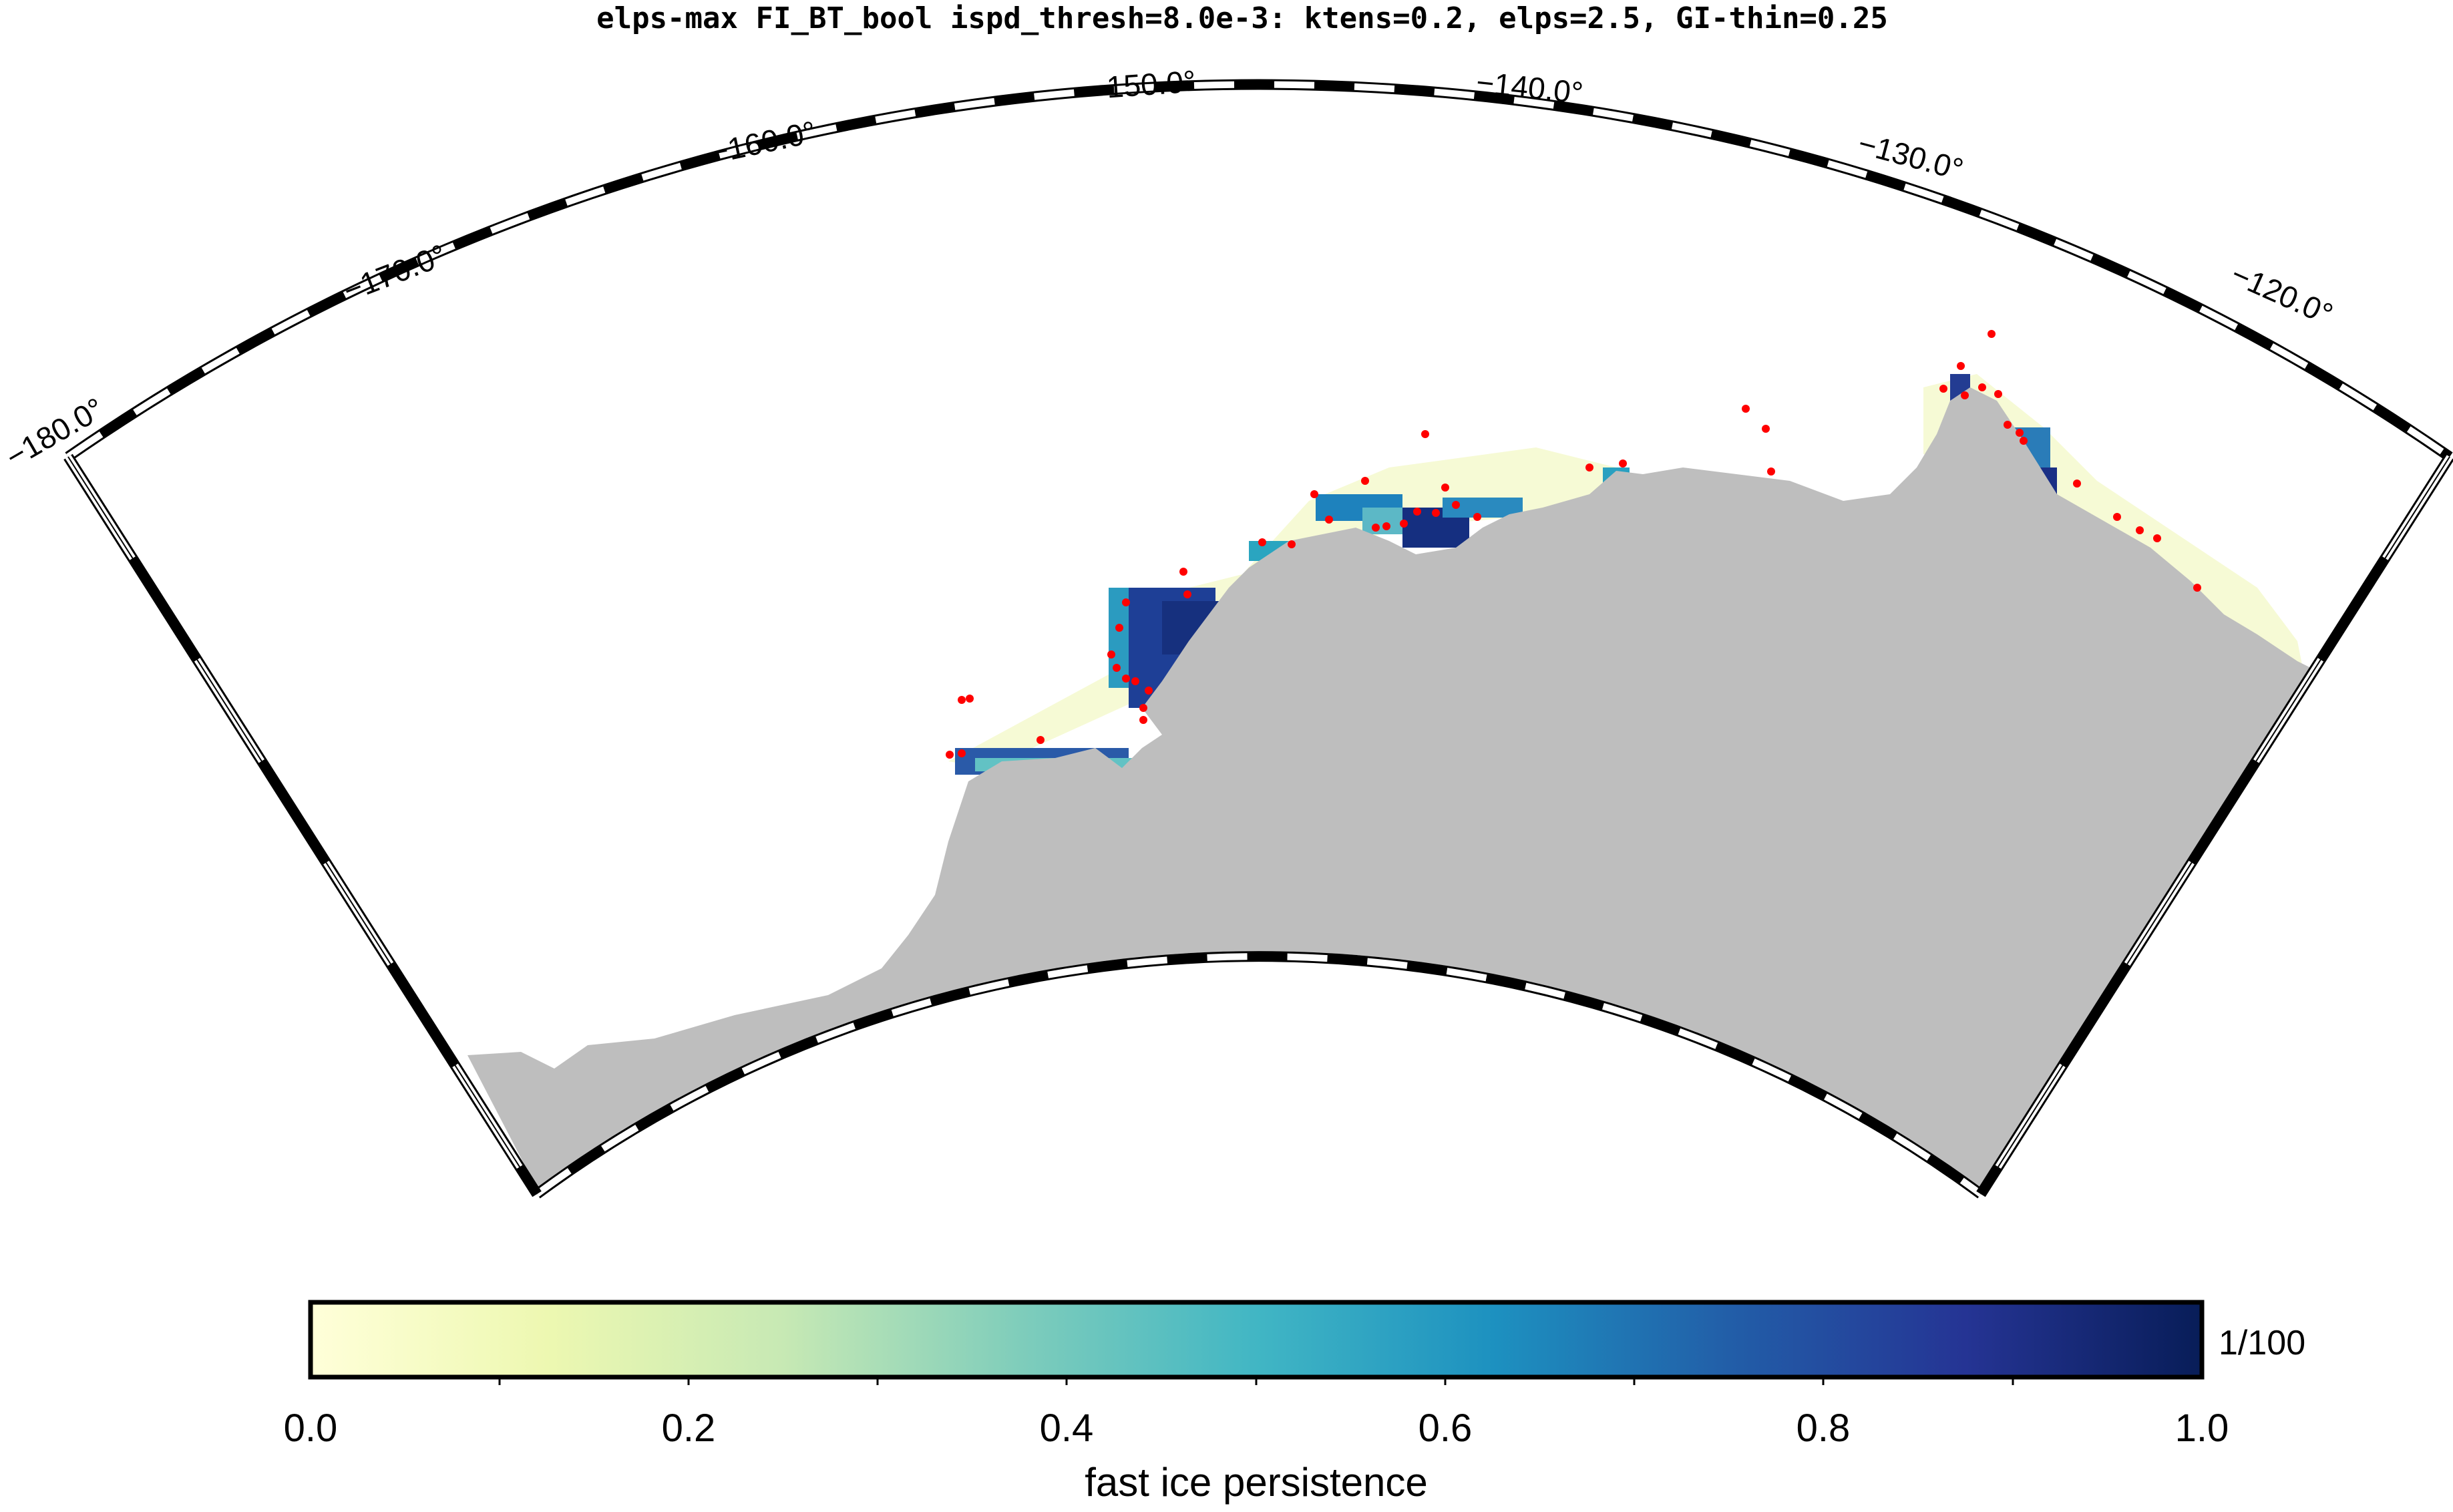 This screenshot has height=1512, width=2453. I want to click on colorbar-tick-2: 0.4, so click(1067, 1428).